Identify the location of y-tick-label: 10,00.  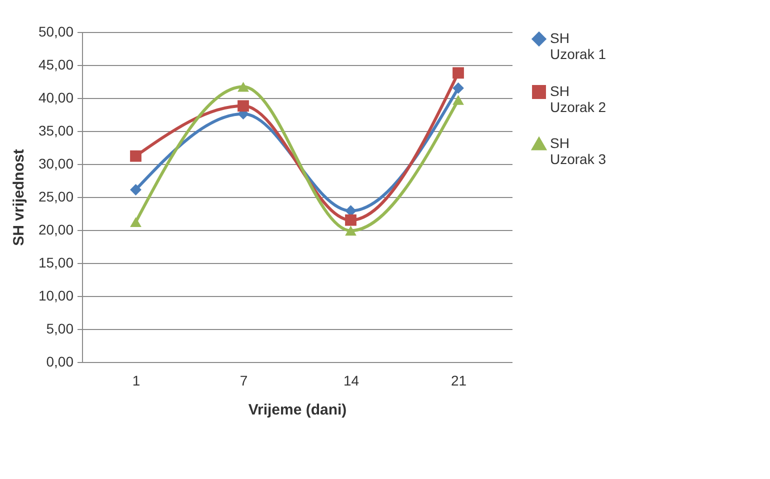
(56, 296).